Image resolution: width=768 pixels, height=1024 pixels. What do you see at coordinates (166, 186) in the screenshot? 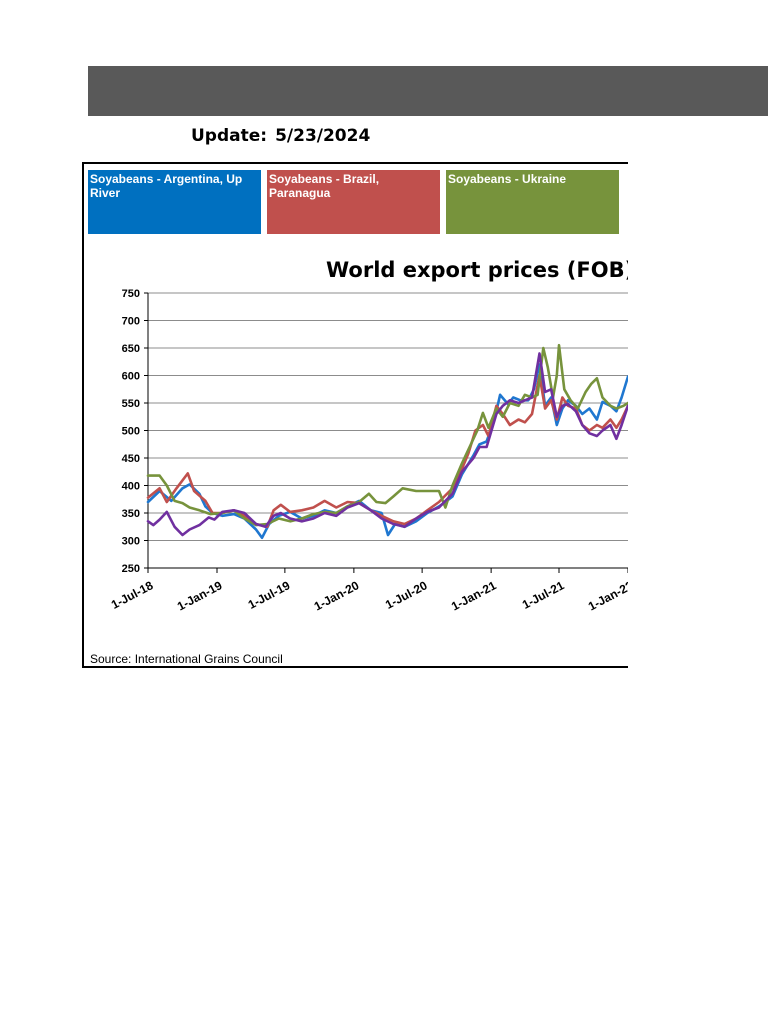
I see `legend-label-argentina: Soyabeans - Argentina, Up River` at bounding box center [166, 186].